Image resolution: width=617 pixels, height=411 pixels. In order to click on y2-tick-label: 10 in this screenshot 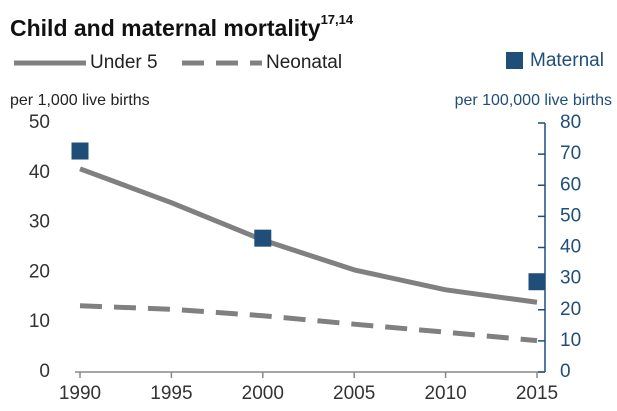, I will do `click(570, 340)`.